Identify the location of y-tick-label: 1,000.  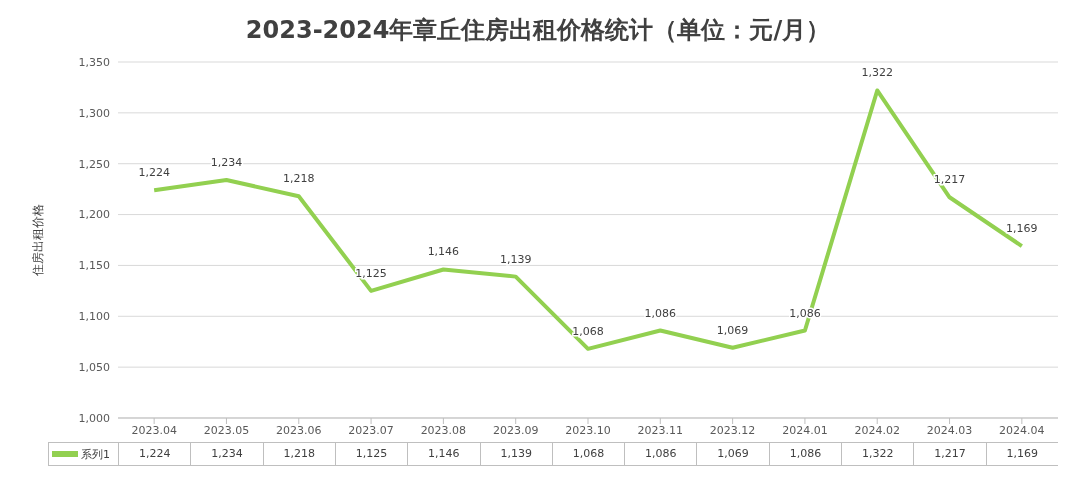
(94, 418).